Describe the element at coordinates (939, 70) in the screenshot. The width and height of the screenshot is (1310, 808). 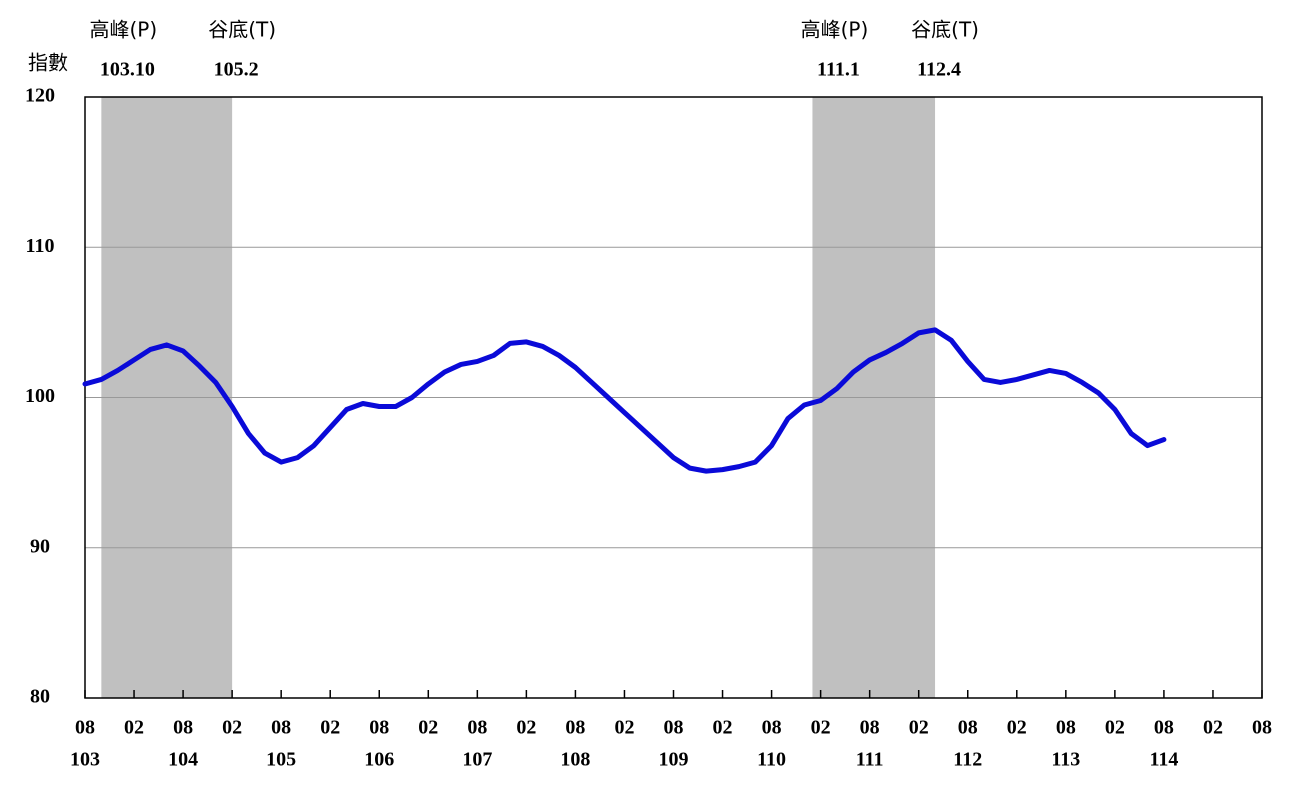
I see `trough-date: 112.4` at that location.